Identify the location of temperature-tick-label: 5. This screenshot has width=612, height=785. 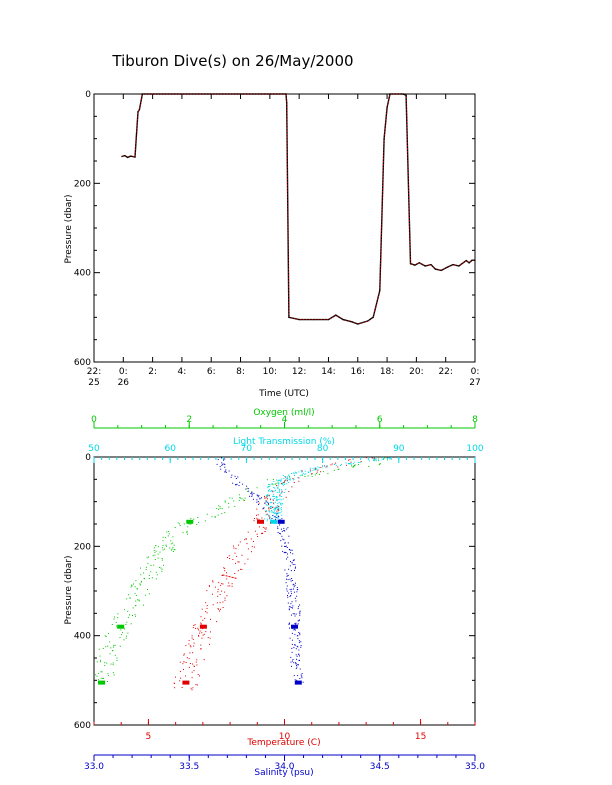
(149, 737).